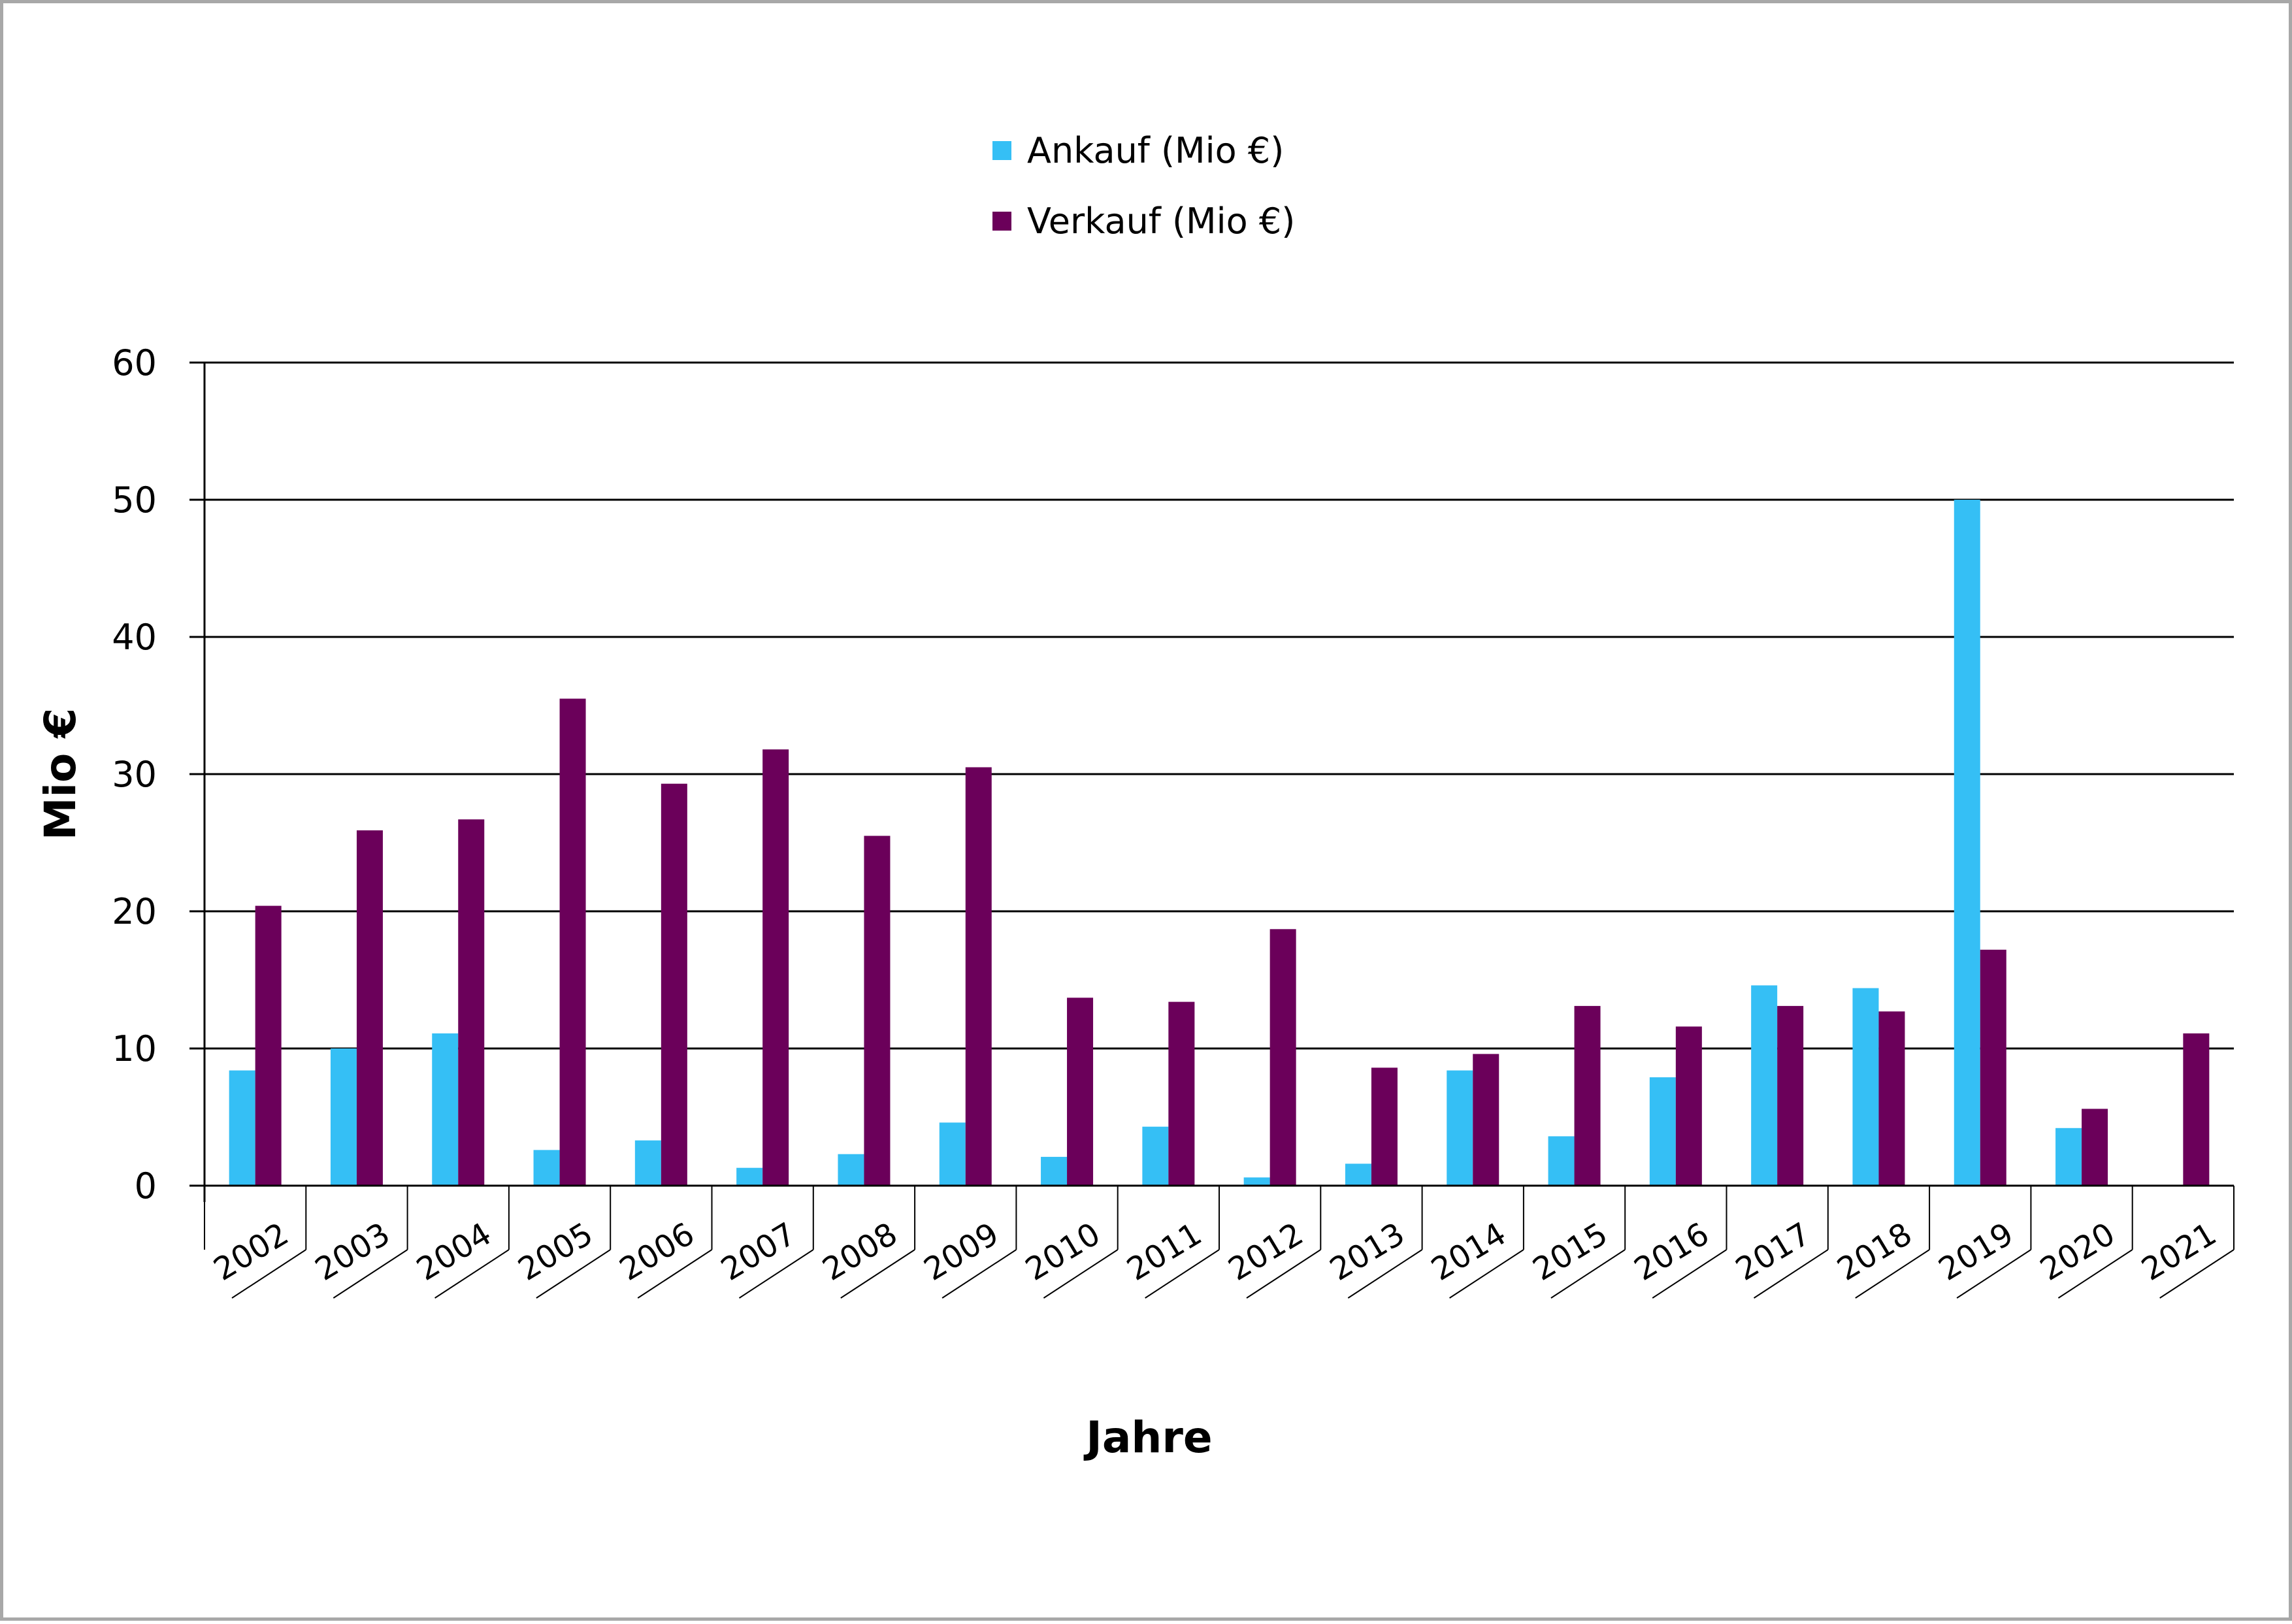  I want to click on x-tick-label: 2018, so click(1875, 1252).